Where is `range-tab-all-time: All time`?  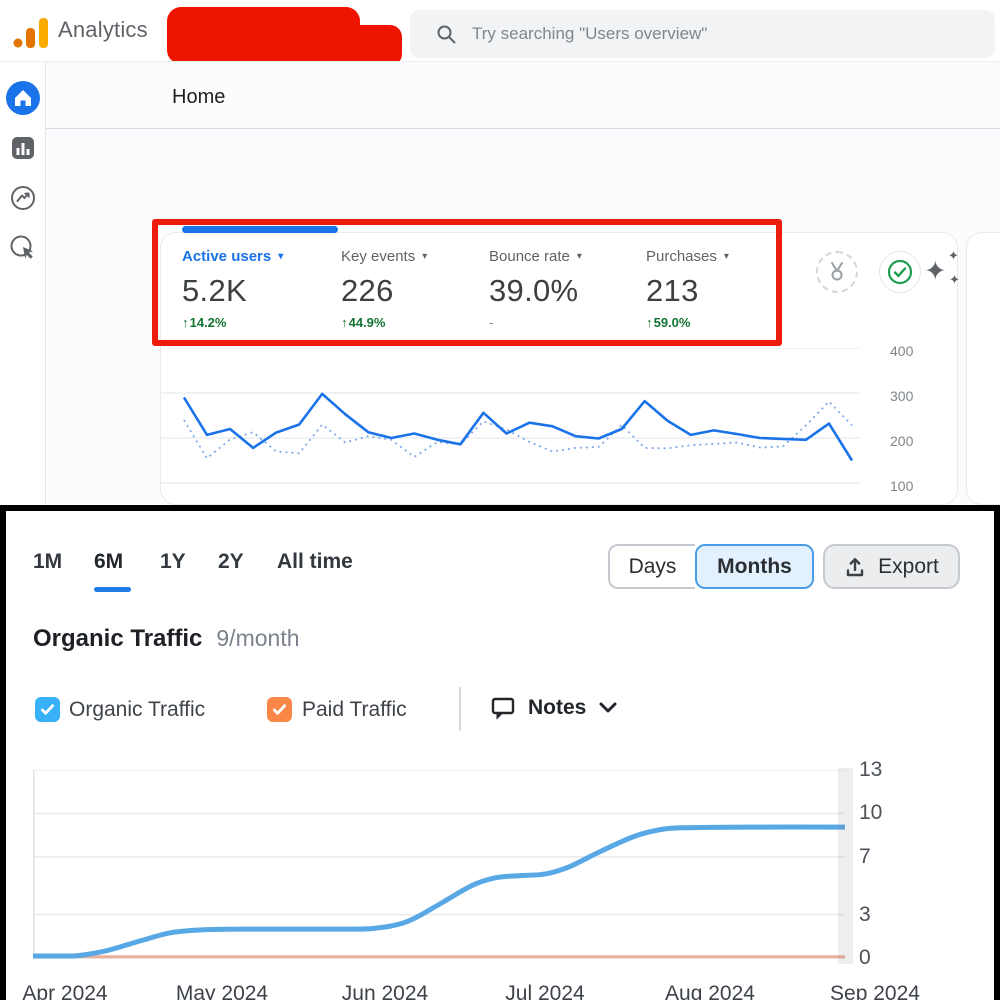 range-tab-all-time: All time is located at coordinates (315, 561).